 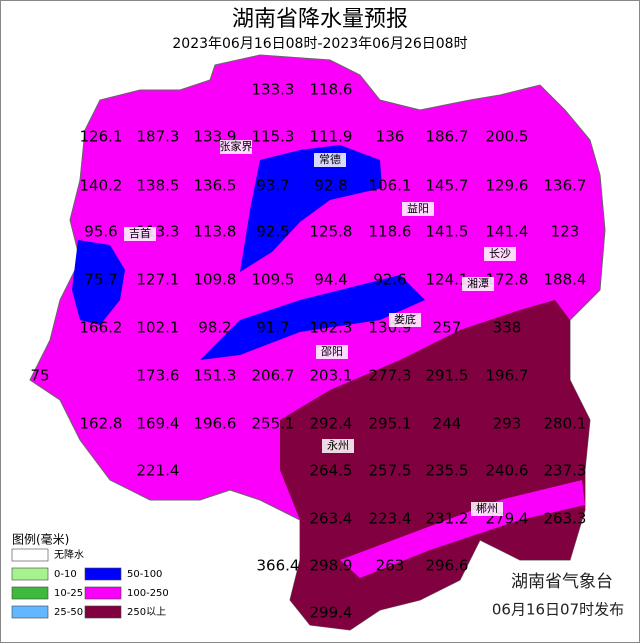 I want to click on station-value: 95.6, so click(x=100, y=232).